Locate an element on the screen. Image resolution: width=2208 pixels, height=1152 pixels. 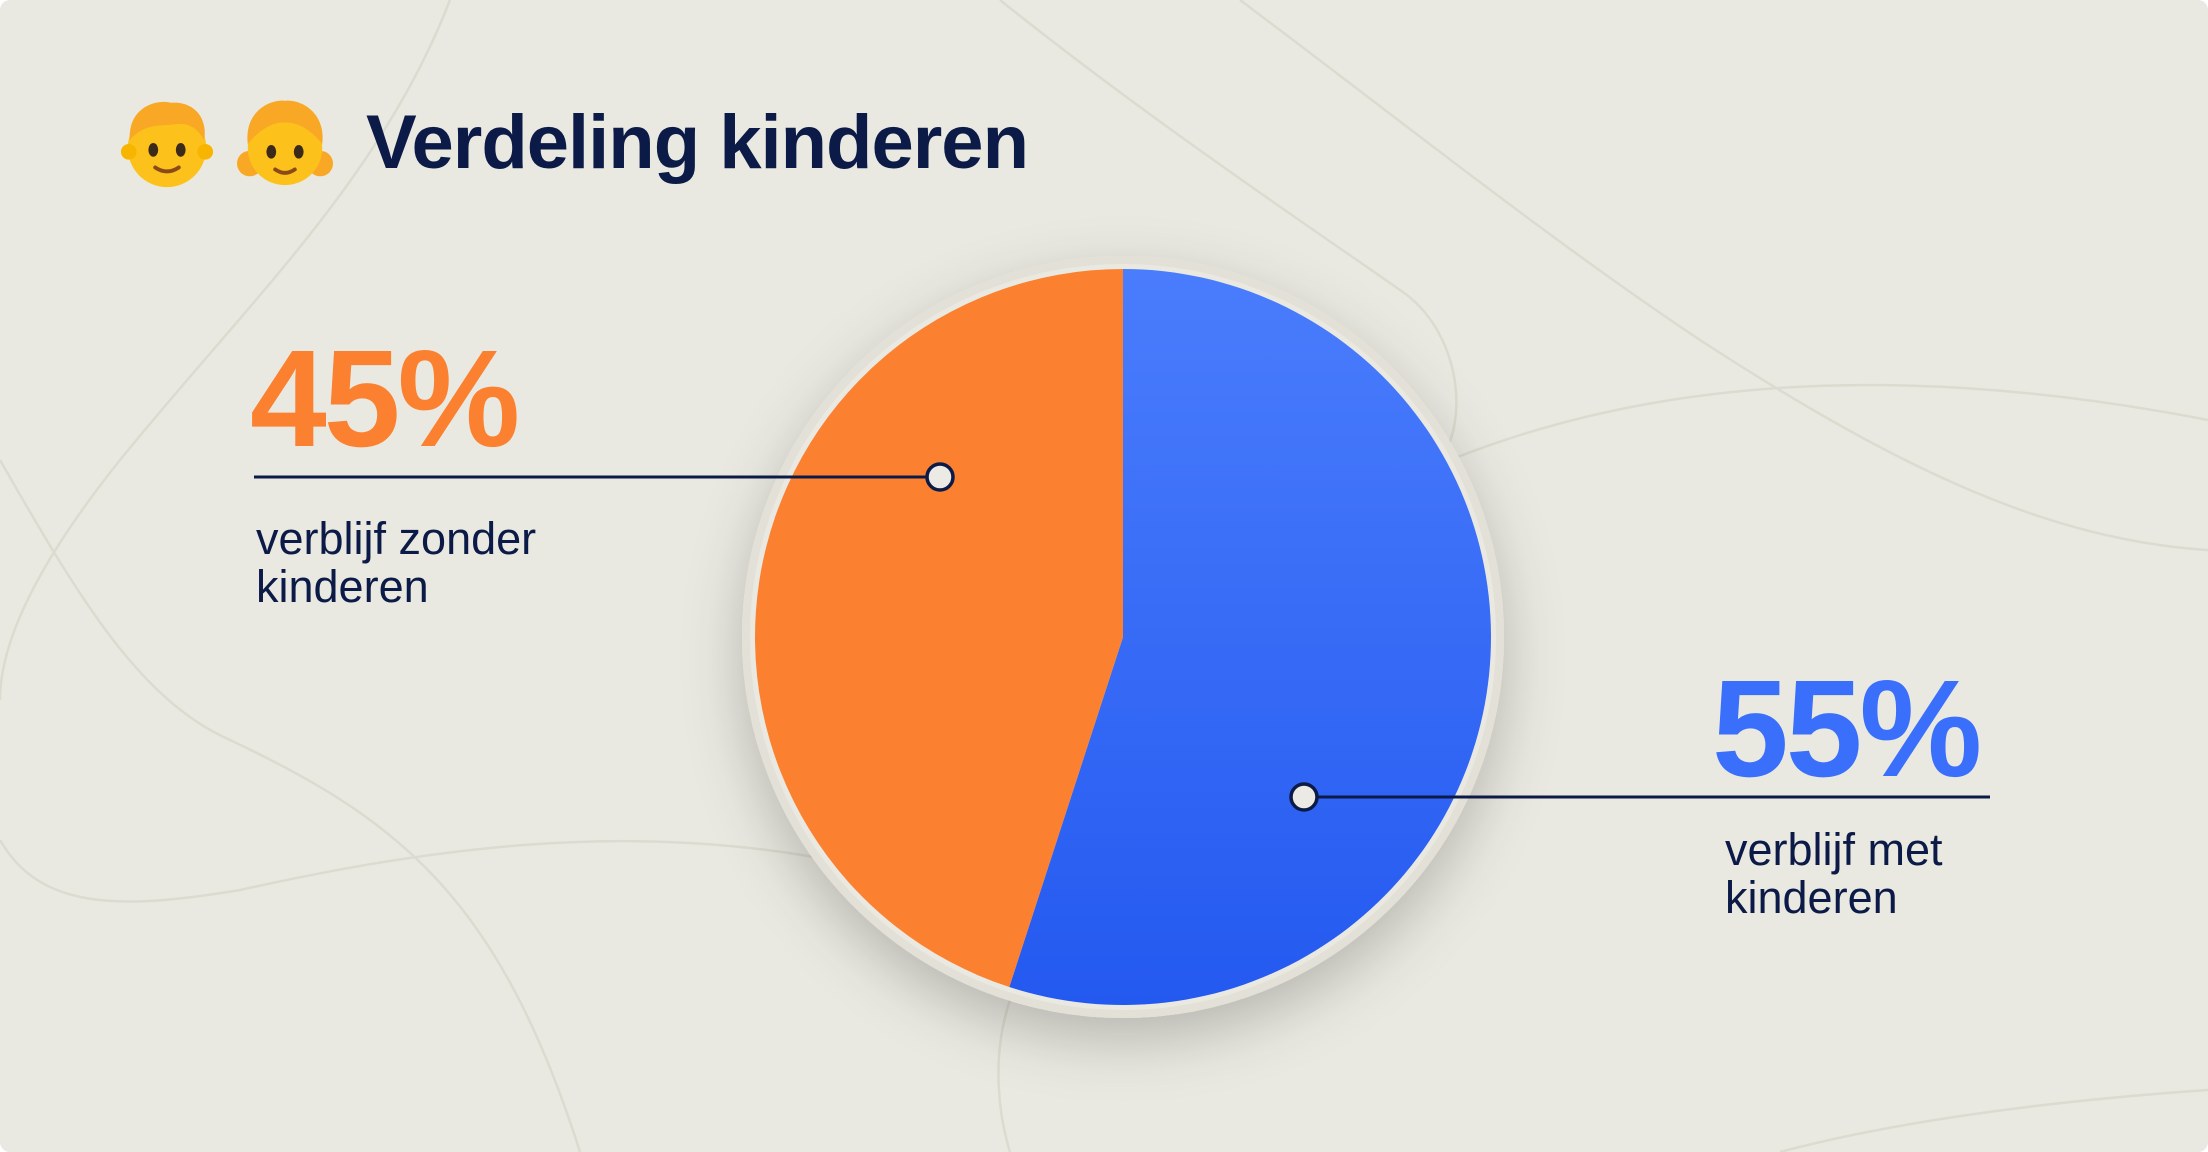
label-zonder-line-2: kinderen is located at coordinates (342, 586).